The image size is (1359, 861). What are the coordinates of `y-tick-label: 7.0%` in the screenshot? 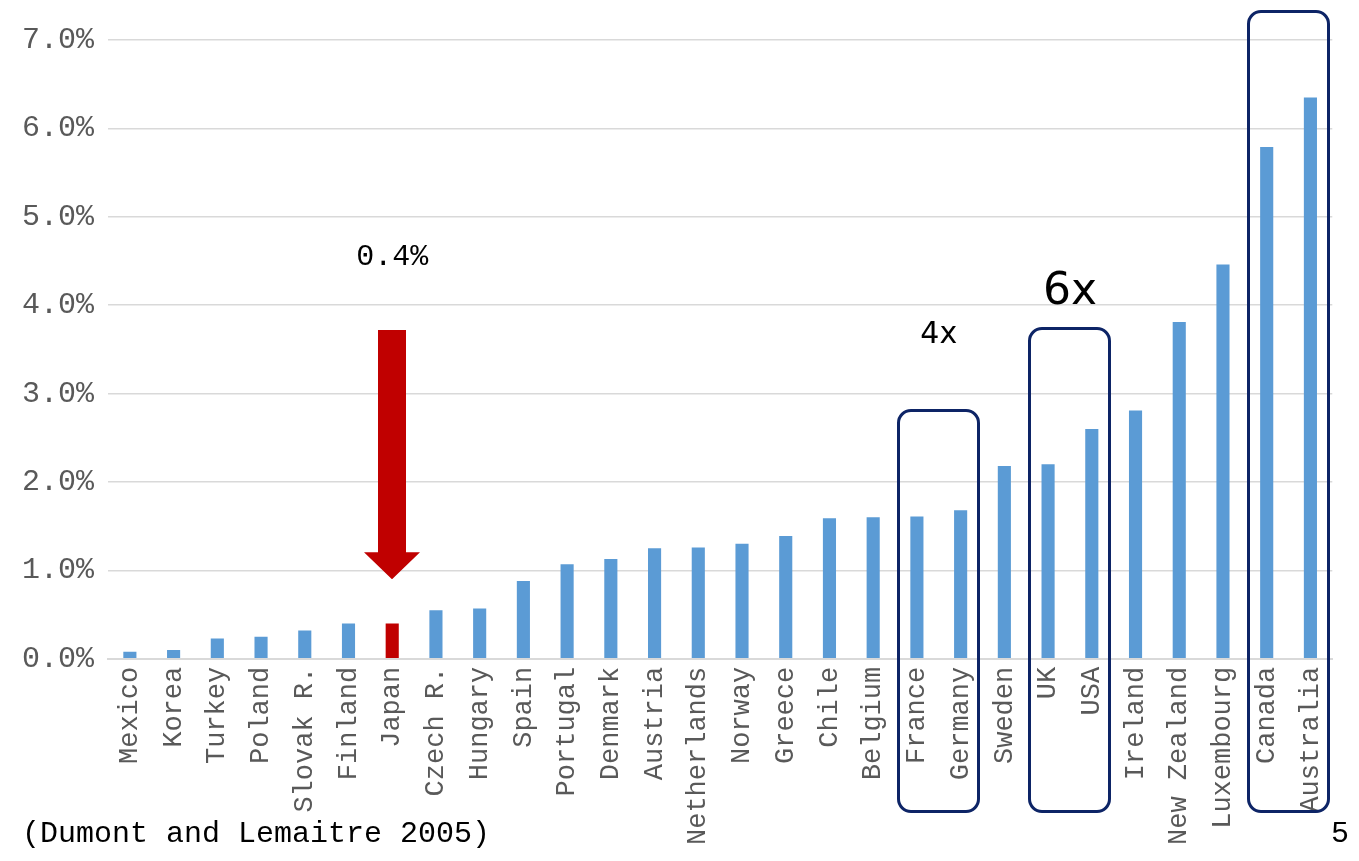 It's located at (58, 39).